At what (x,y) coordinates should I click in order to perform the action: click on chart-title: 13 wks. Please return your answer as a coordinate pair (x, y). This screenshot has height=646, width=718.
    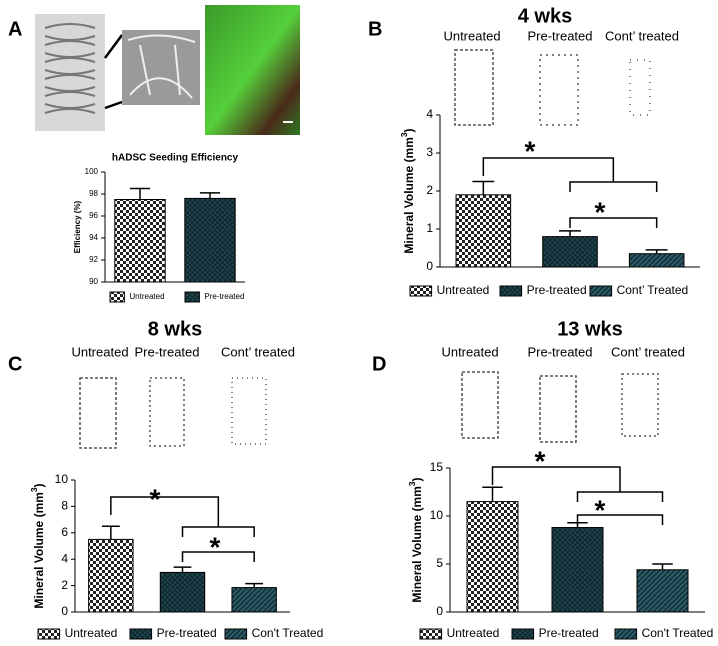
    Looking at the image, I should click on (590, 329).